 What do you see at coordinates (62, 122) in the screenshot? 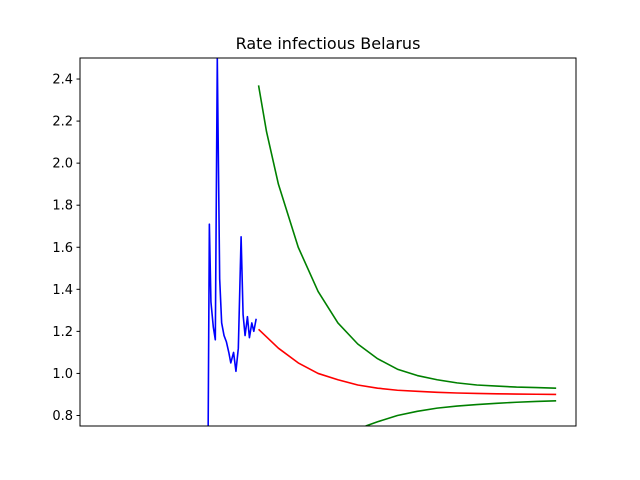
I see `y-tick-label: 2.2` at bounding box center [62, 122].